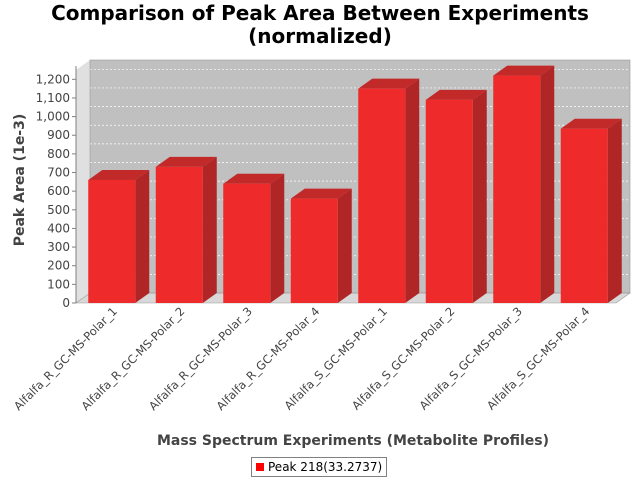 The image size is (640, 480). I want to click on y-tick-label: 1,100, so click(53, 98).